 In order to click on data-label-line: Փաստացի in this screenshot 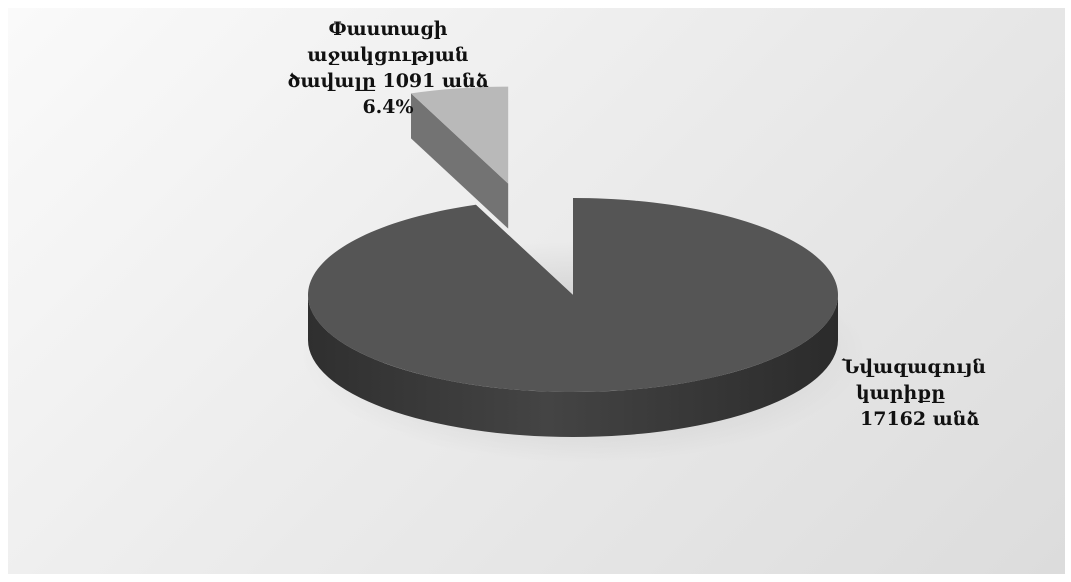, I will do `click(388, 29)`.